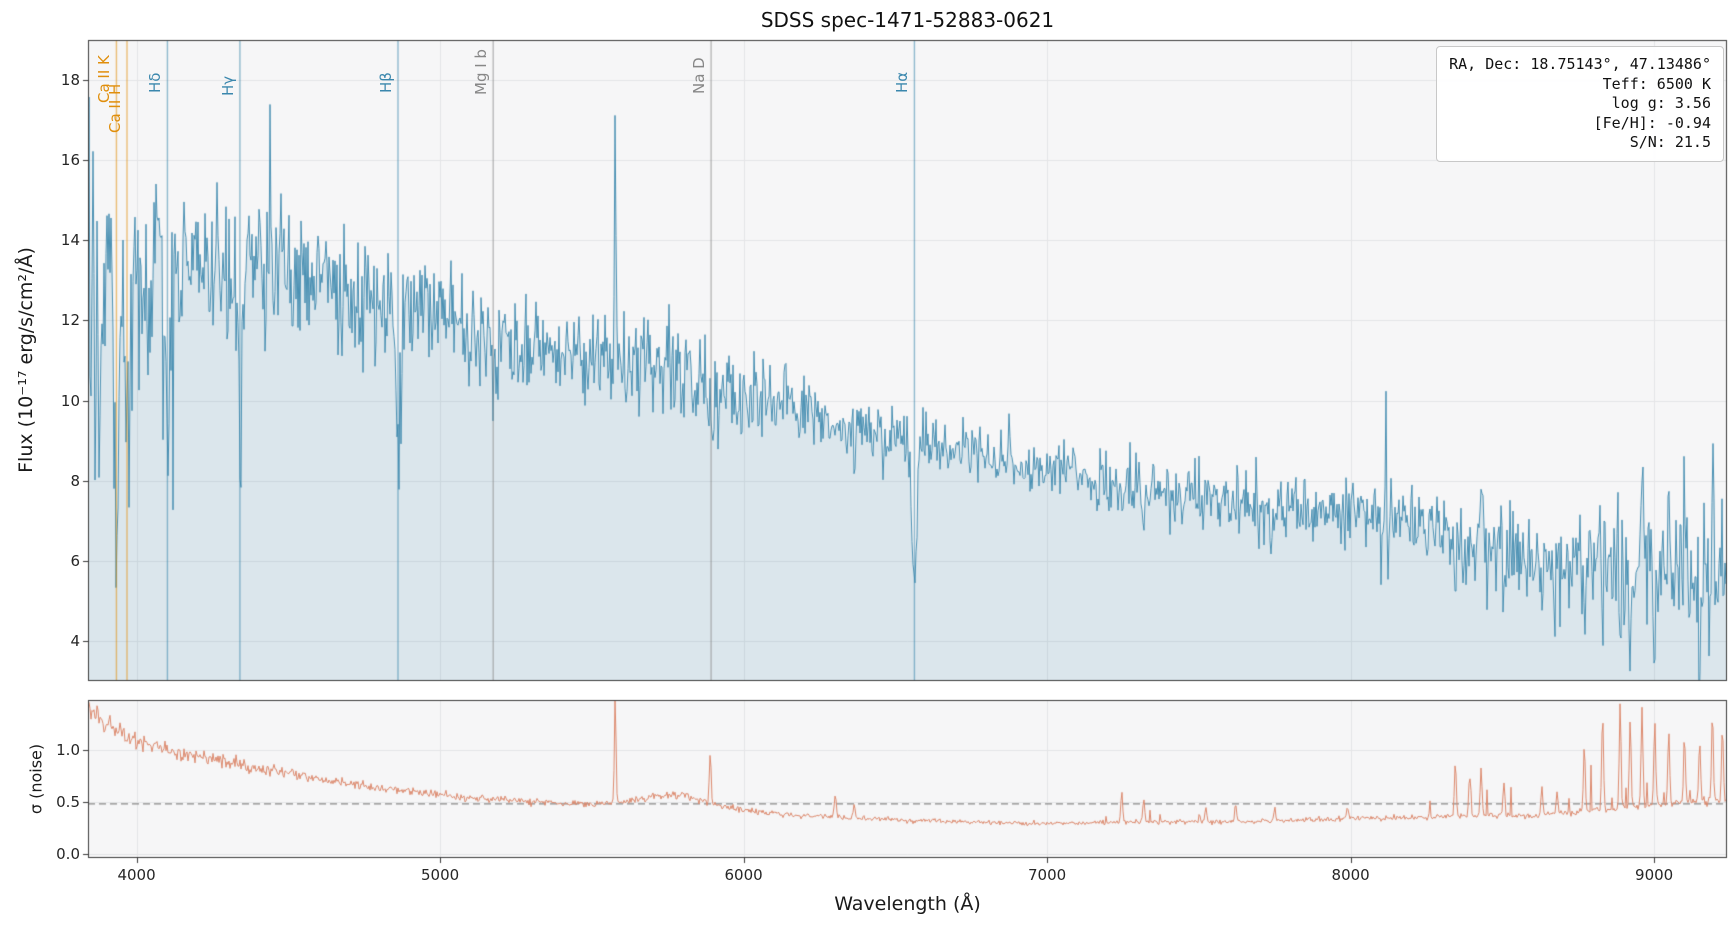 This screenshot has width=1734, height=940. Describe the element at coordinates (155, 82) in the screenshot. I see `spectral-line-label: Hδ` at that location.